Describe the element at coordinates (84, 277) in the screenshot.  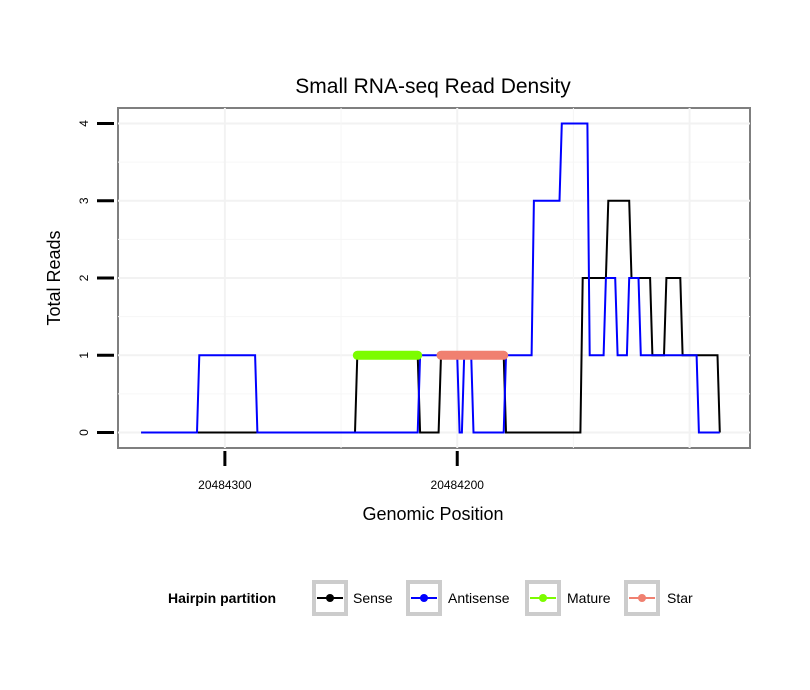
I see `y-tick-label: 2` at that location.